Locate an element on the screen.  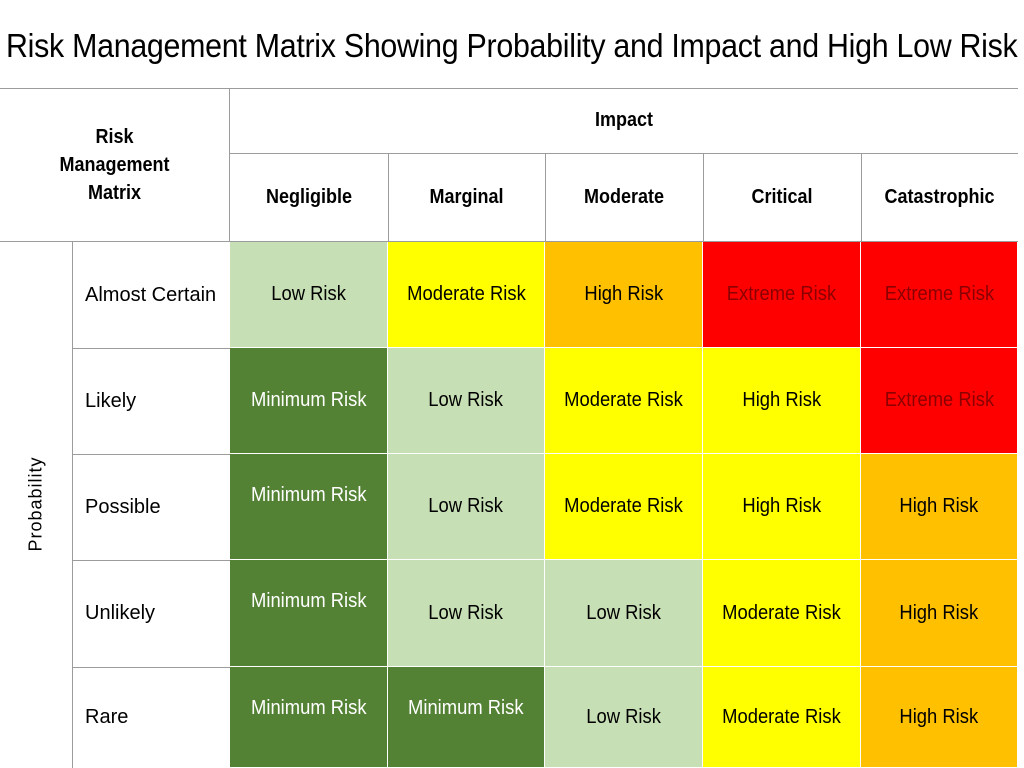
top-border is located at coordinates (509, 88).